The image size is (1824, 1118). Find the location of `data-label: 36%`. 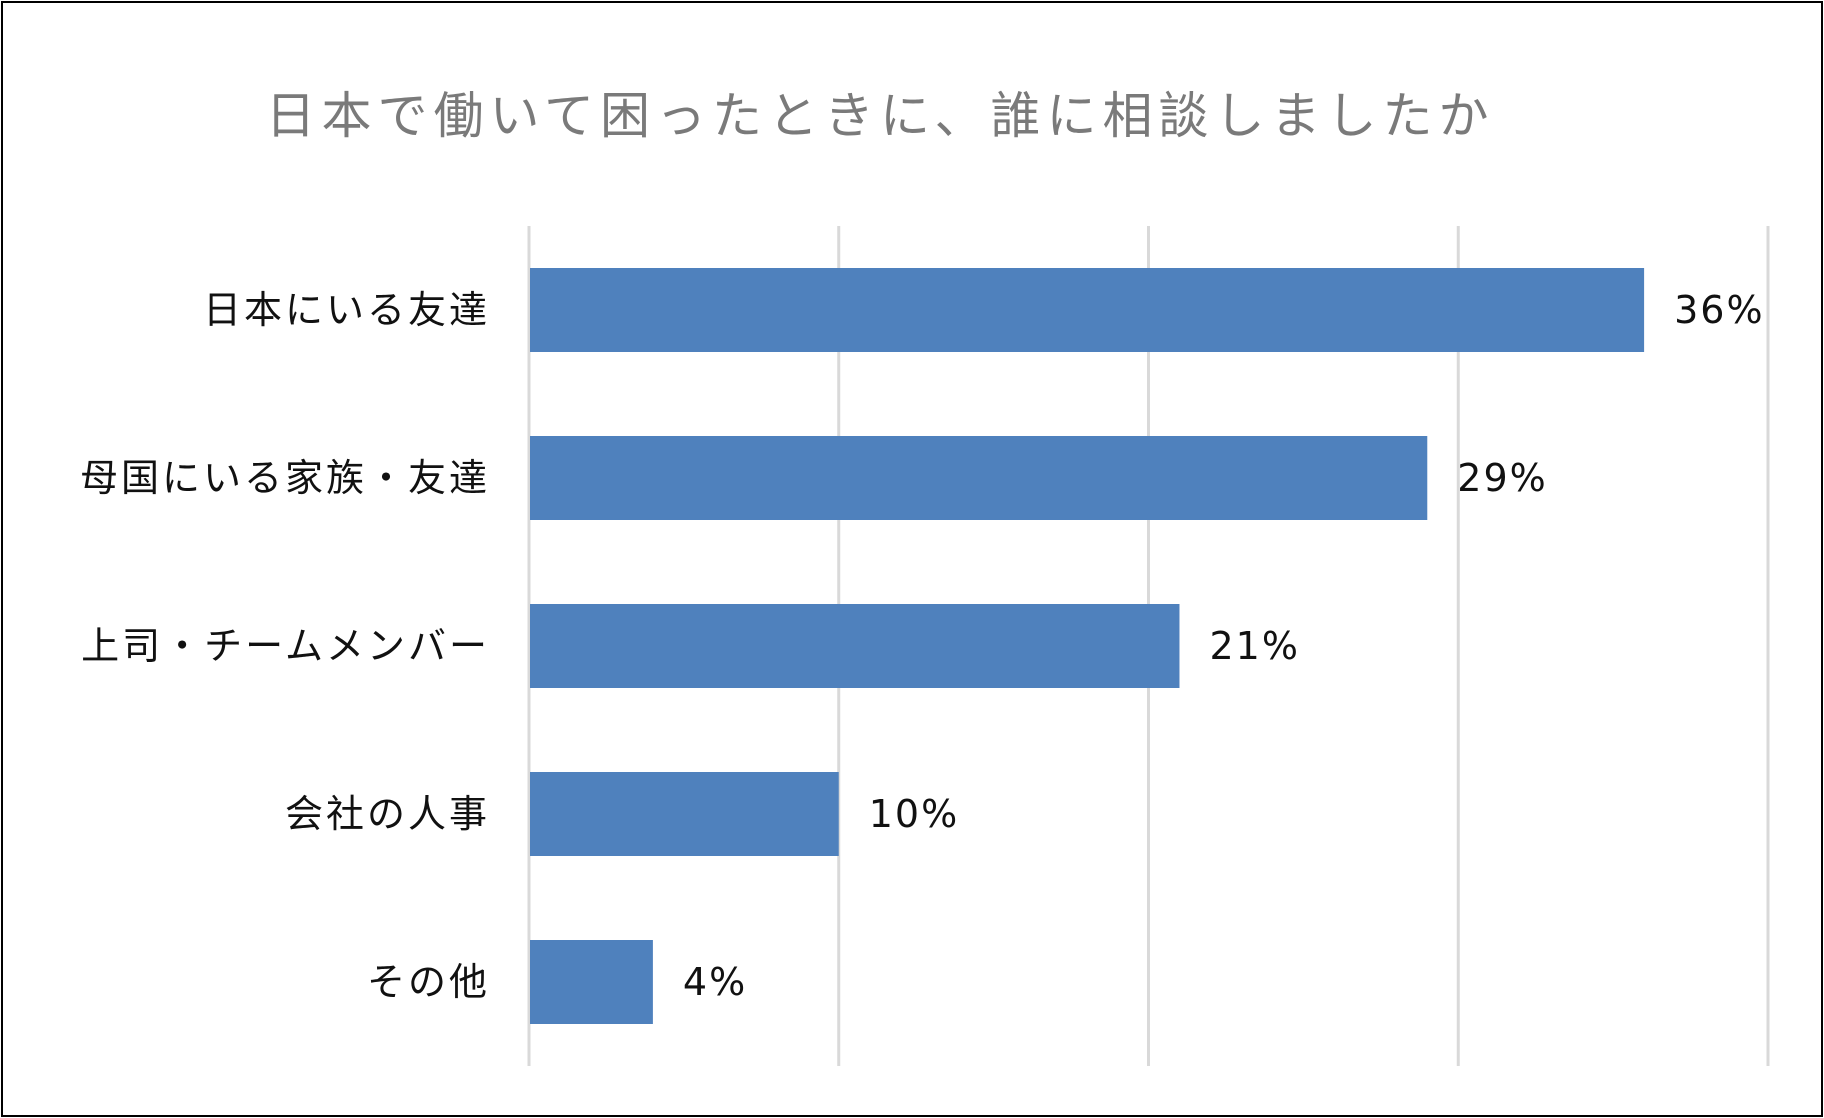

data-label: 36% is located at coordinates (1719, 310).